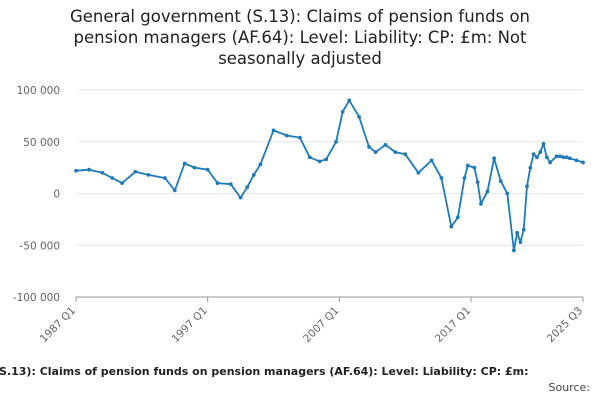 The height and width of the screenshot is (400, 600). Describe the element at coordinates (41, 143) in the screenshot. I see `y-tick-label: 50 000` at that location.